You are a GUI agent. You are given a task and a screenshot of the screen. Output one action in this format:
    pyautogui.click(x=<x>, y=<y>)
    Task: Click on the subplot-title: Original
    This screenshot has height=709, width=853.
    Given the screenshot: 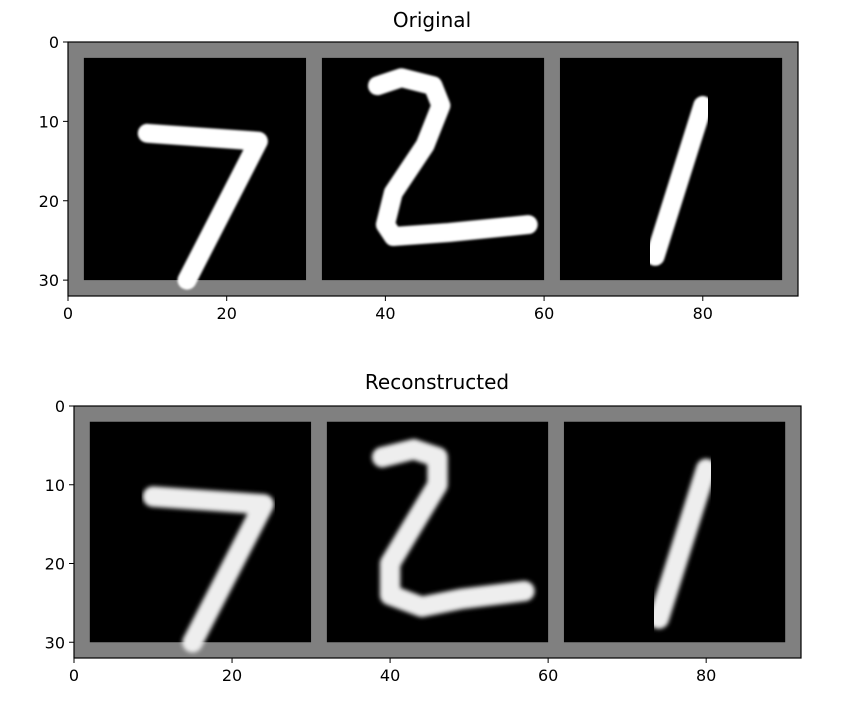 What is the action you would take?
    pyautogui.click(x=432, y=20)
    